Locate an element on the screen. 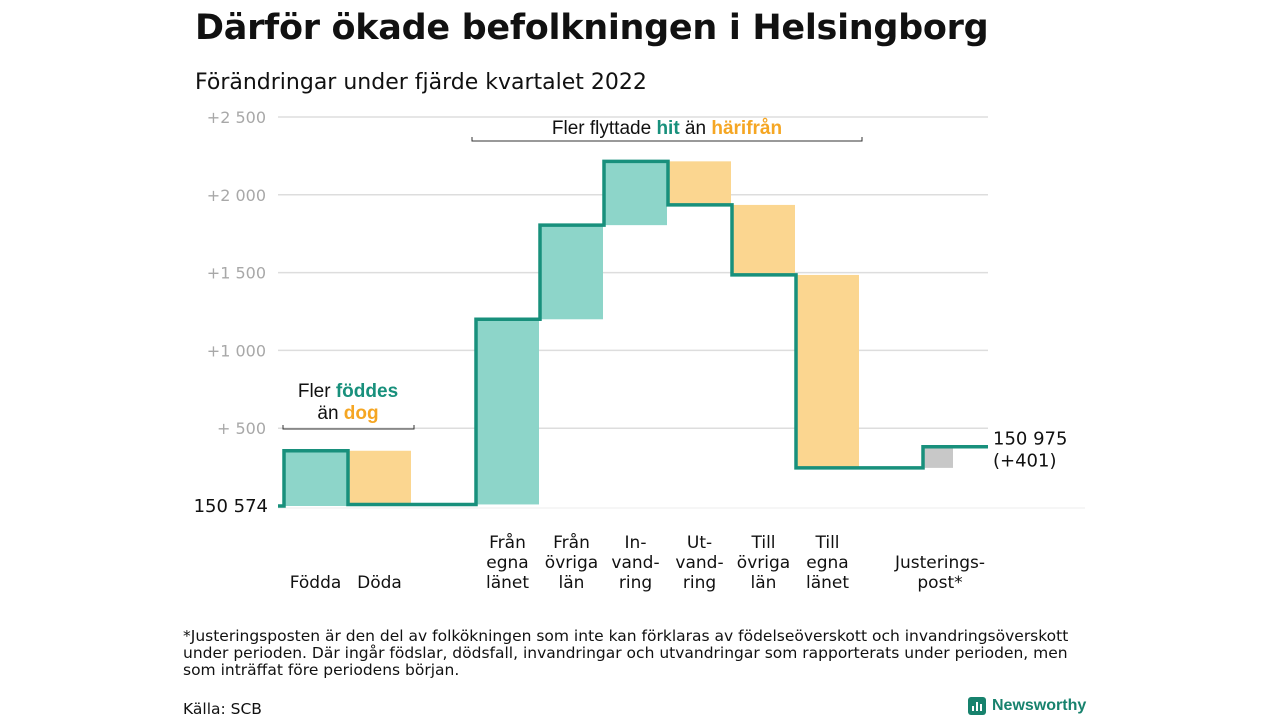  annotation-births-line1: Fler föddes is located at coordinates (348, 391).